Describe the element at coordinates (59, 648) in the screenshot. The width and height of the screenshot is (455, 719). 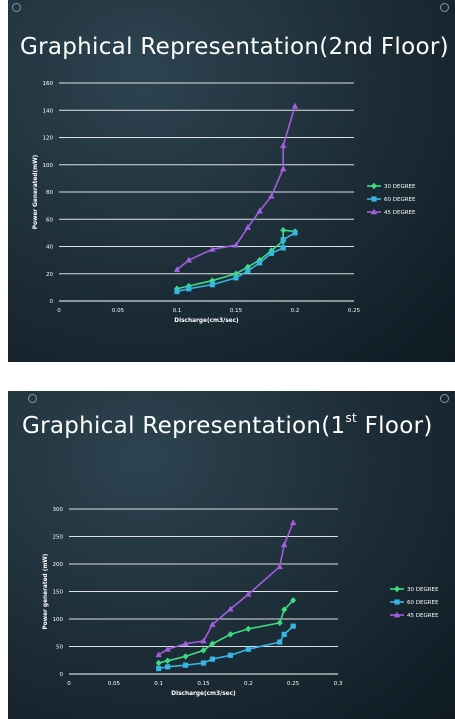
I see `y-tick-label: 50` at that location.